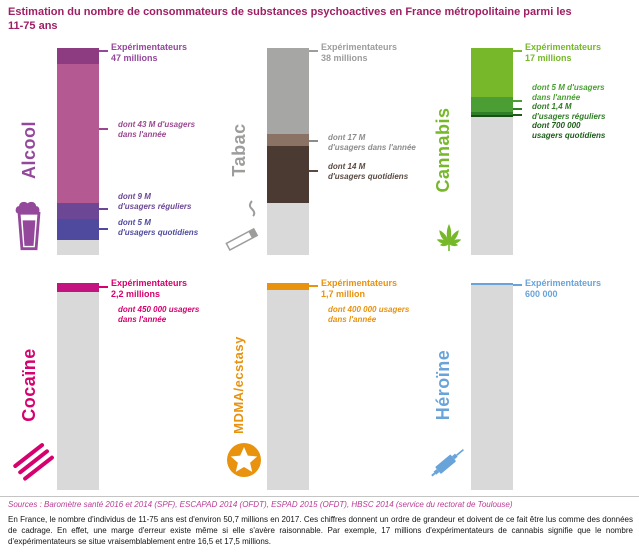 The image size is (639, 559). Describe the element at coordinates (245, 462) in the screenshot. I see `ecstasy-star-icon` at that location.